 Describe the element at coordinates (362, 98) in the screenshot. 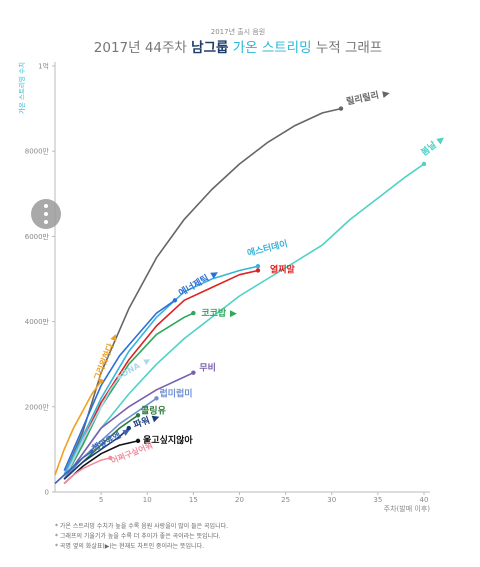

I see `series-label: 릴리릴리` at that location.